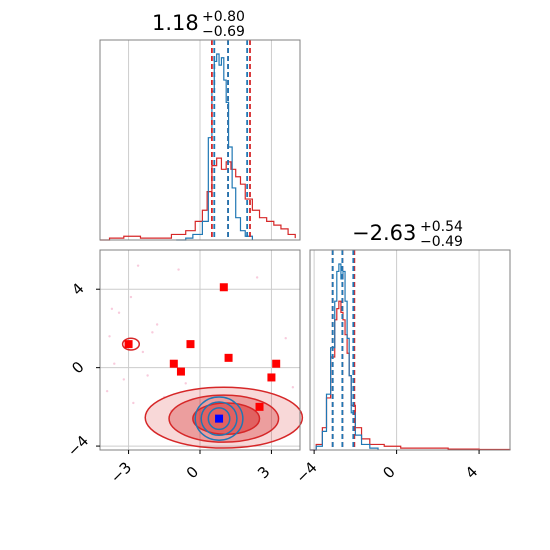  Describe the element at coordinates (121, 472) in the screenshot. I see `joint-xtick-label: −3` at that location.